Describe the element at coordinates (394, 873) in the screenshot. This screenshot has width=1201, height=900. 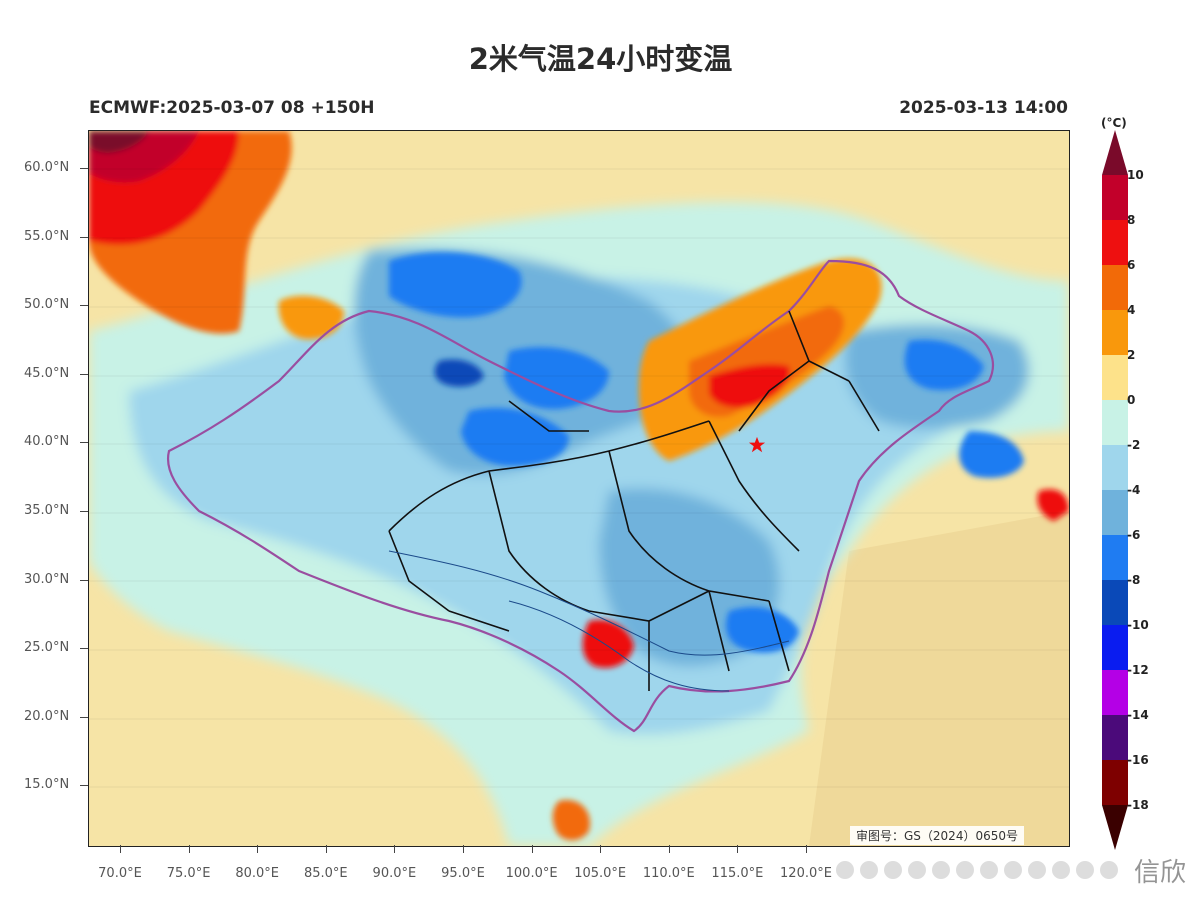
I see `longitude-label: 90.0°E` at that location.